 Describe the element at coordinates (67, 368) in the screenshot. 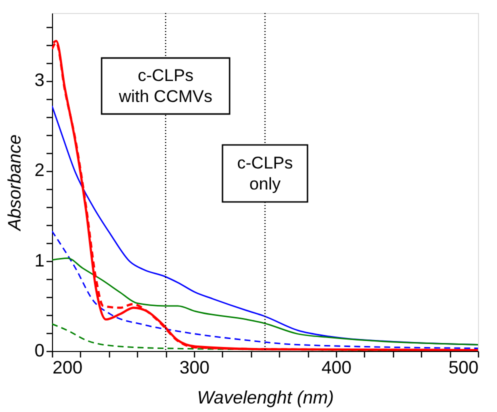

I see `x-tick-label: 200` at that location.